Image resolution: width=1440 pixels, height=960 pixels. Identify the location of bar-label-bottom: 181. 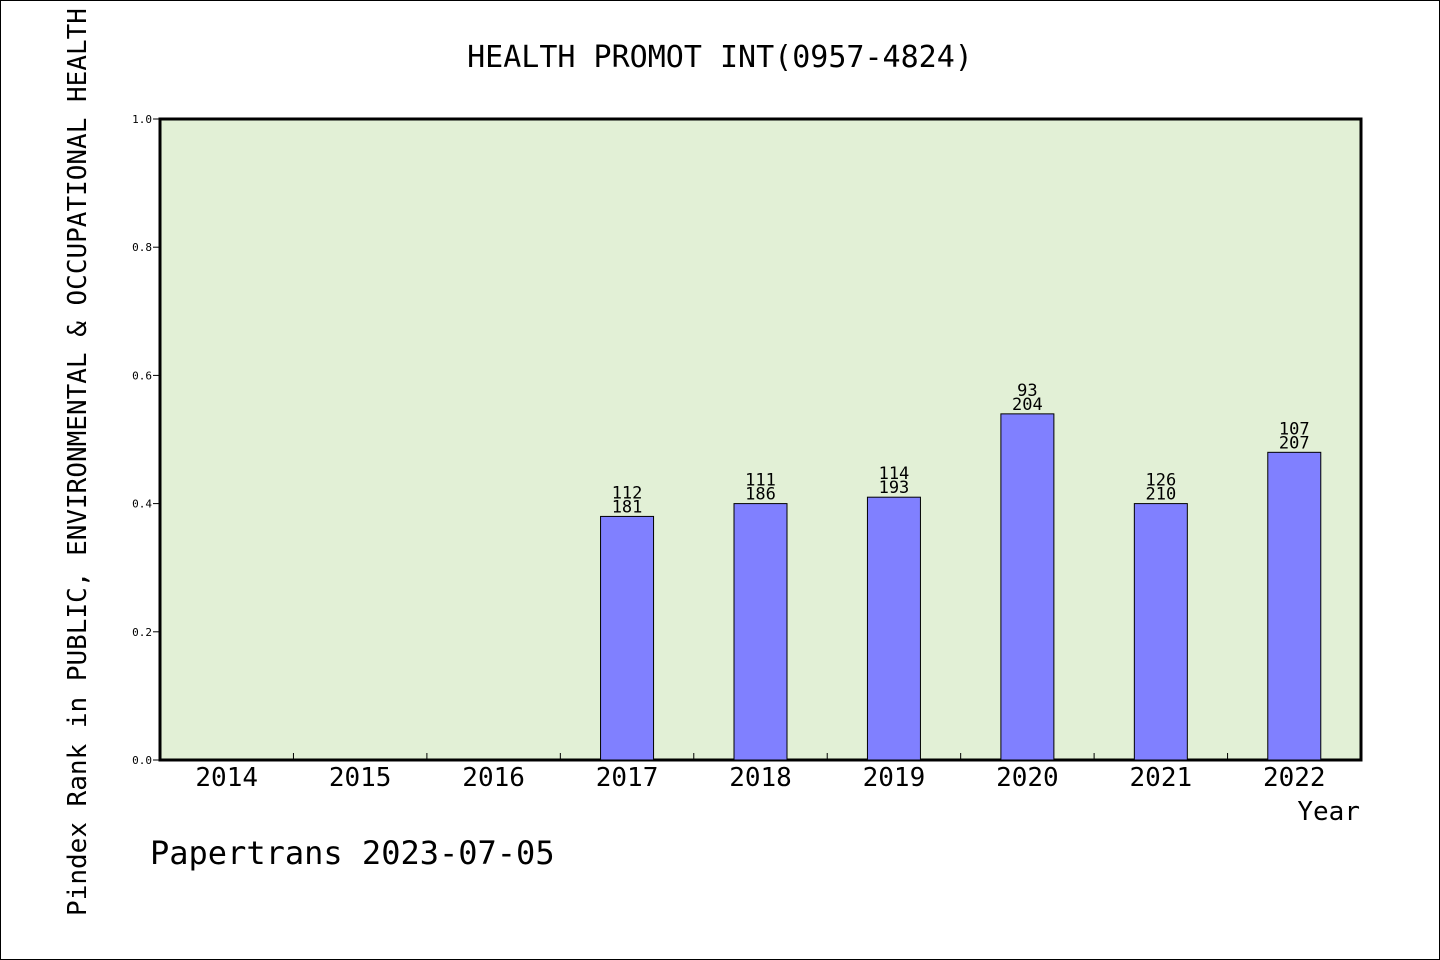
(627, 507).